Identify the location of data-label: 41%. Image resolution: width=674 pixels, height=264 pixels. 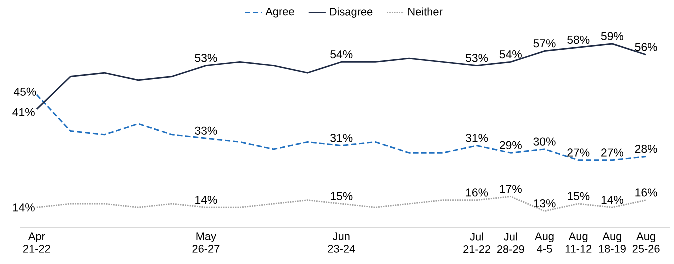
(23, 112).